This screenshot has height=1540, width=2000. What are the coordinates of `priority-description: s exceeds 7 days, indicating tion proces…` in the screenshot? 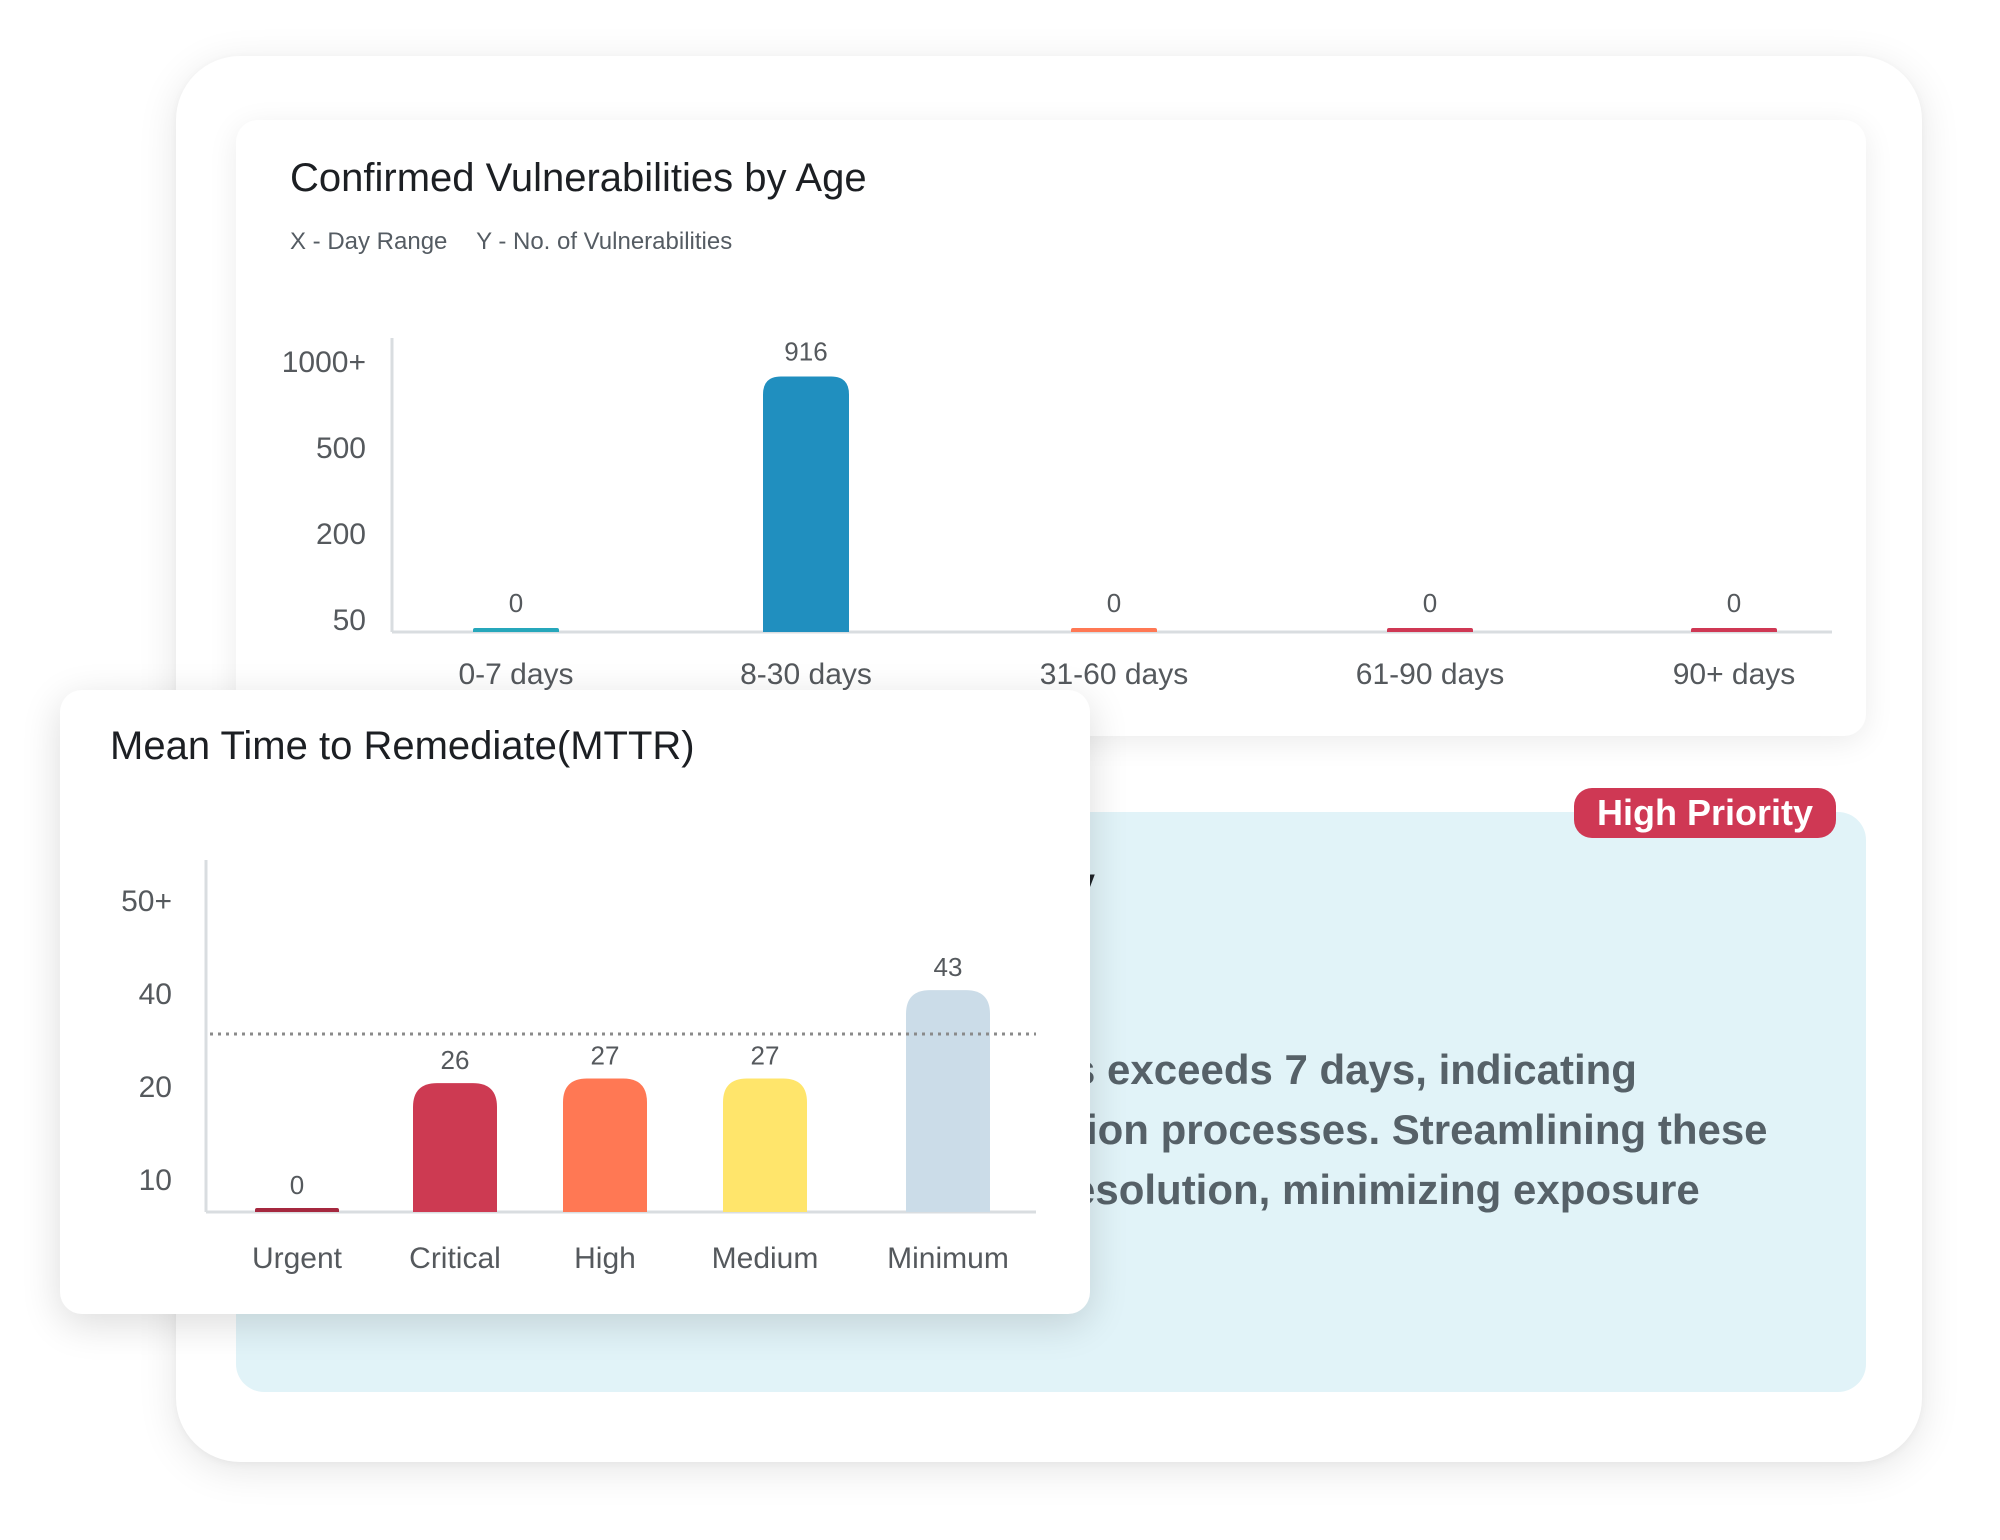 It's located at (1420, 1129).